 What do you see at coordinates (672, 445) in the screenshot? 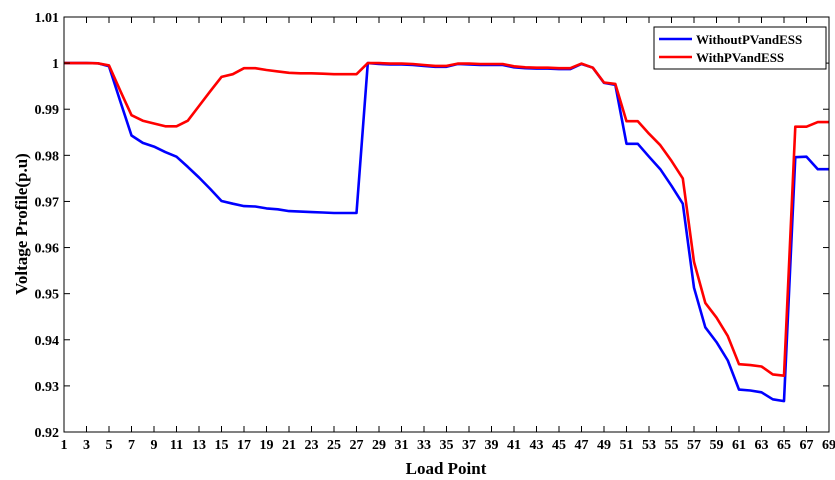
I see `x-tick-label: 55` at bounding box center [672, 445].